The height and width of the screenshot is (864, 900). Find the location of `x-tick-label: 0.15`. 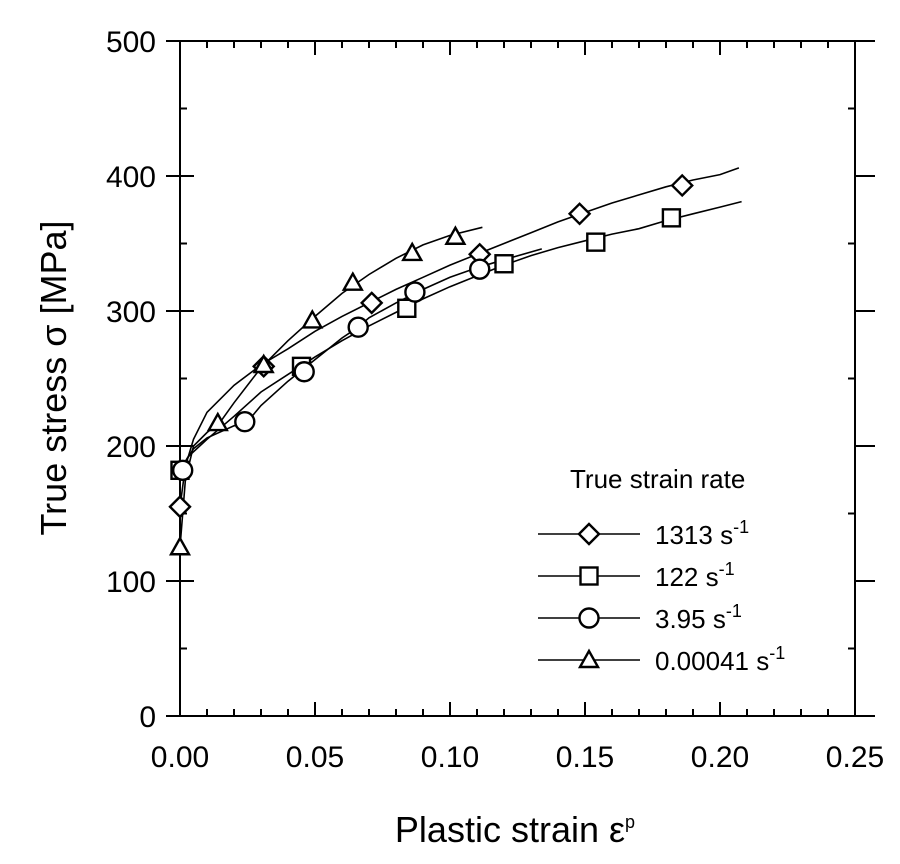

x-tick-label: 0.15 is located at coordinates (585, 757).